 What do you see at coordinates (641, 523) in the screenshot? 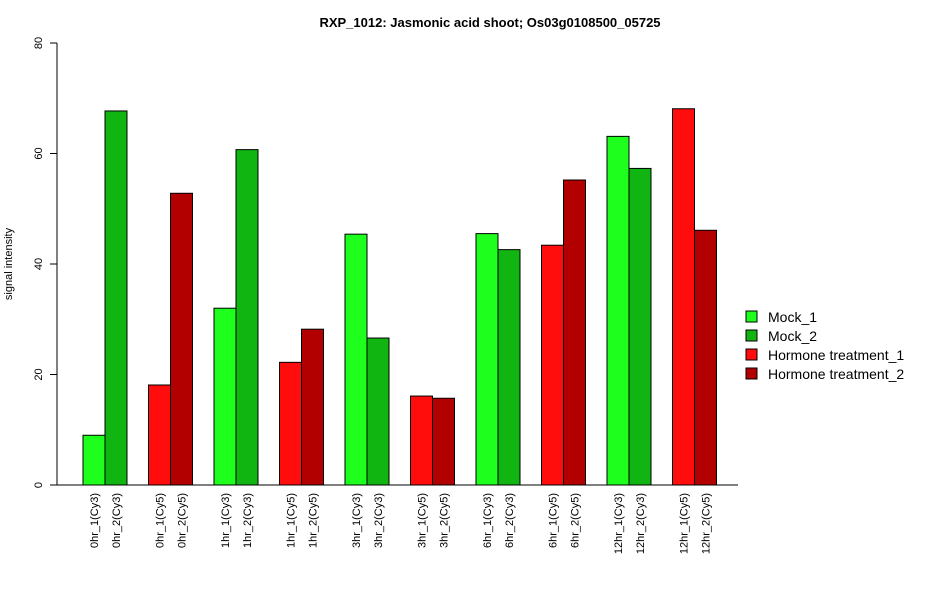
I see `x-tick-label: 12hr_2(Cy3)` at bounding box center [641, 523].